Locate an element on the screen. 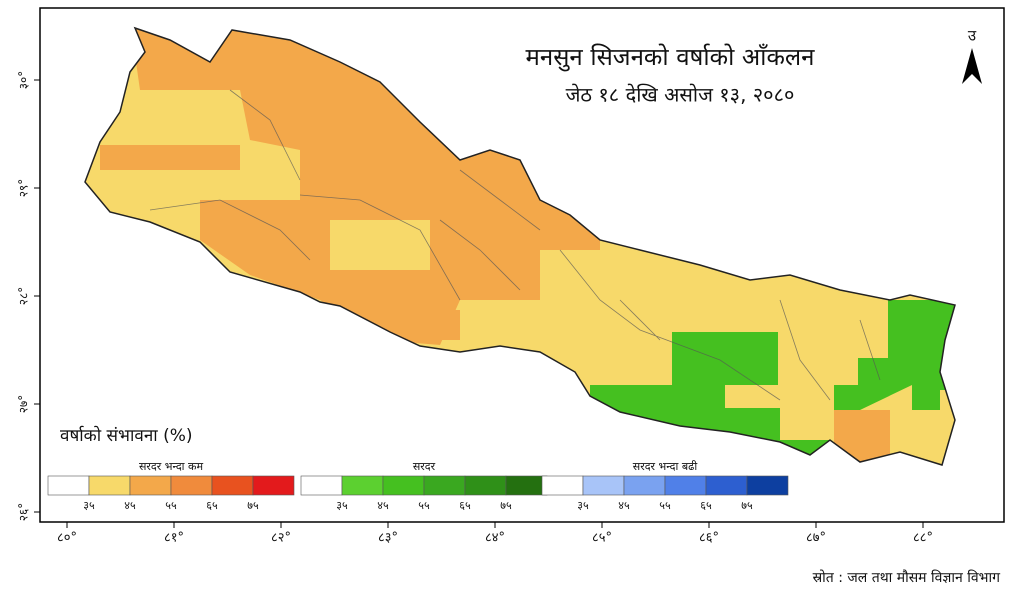  x-tick-label: ८७° is located at coordinates (816, 538).